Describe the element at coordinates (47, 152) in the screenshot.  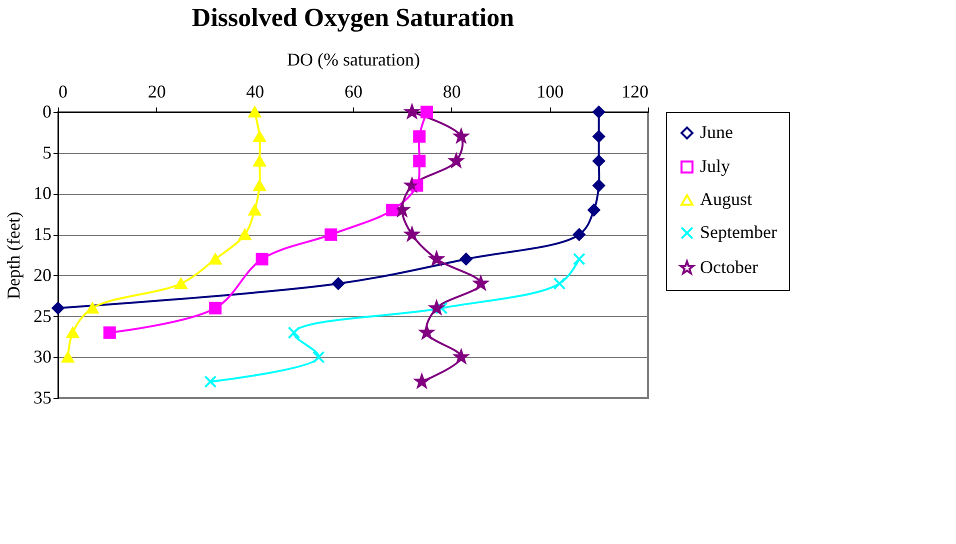
I see `y-tick-label: 5` at that location.